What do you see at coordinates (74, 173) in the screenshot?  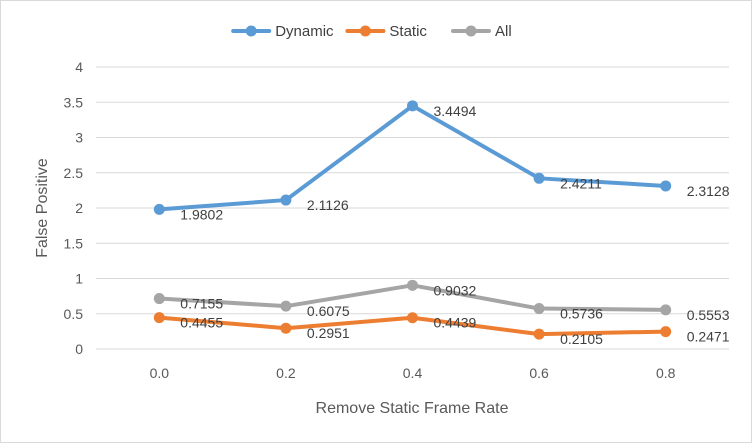 I see `y-tick-label: 2.5` at bounding box center [74, 173].